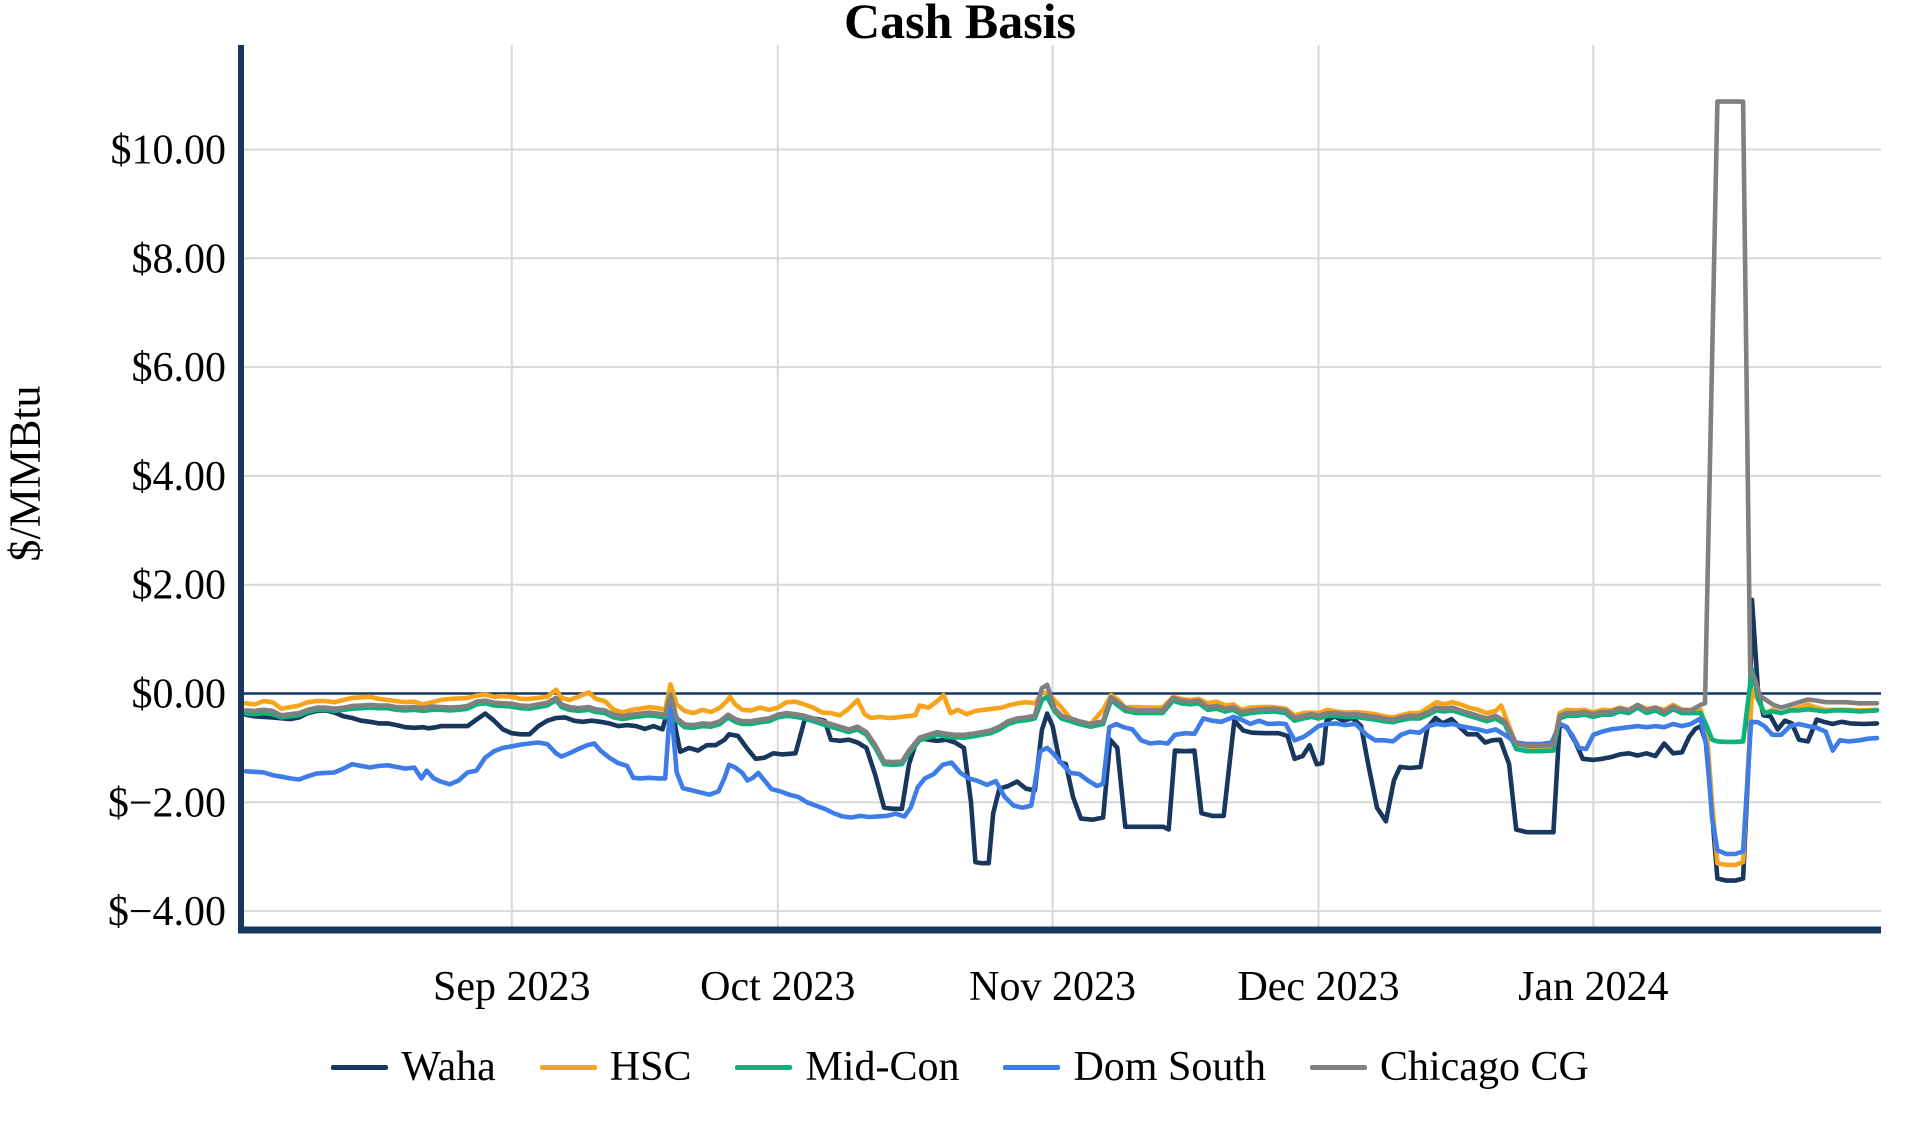 This screenshot has height=1128, width=1920. I want to click on legend-item-dom-south: Dom South, so click(1134, 1067).